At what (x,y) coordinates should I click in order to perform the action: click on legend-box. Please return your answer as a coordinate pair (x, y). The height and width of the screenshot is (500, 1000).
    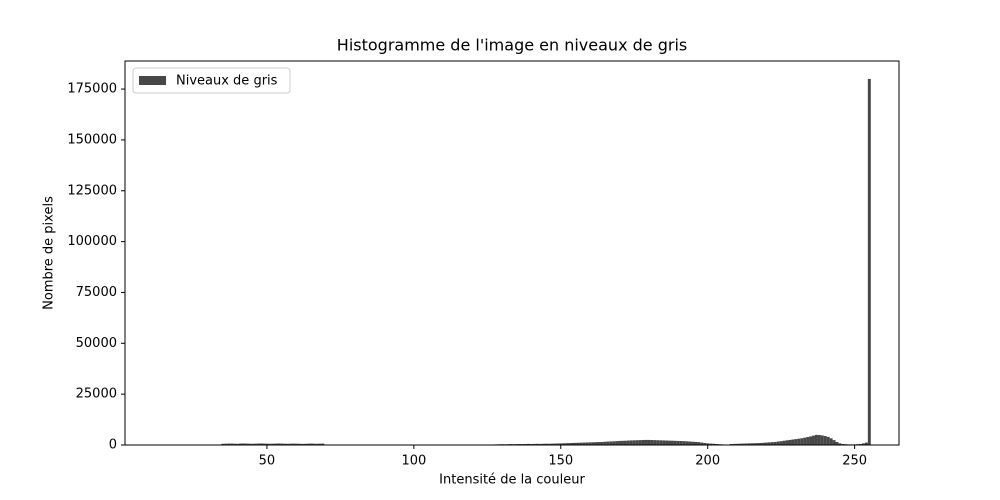
    Looking at the image, I should click on (211, 80).